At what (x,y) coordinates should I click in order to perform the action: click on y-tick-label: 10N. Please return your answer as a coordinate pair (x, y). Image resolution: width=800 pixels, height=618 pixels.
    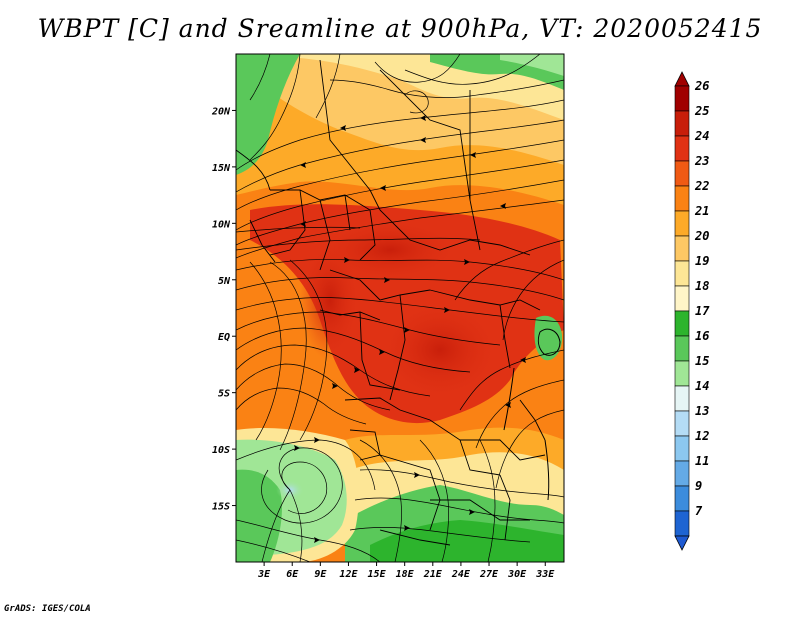
    Looking at the image, I should click on (221, 224).